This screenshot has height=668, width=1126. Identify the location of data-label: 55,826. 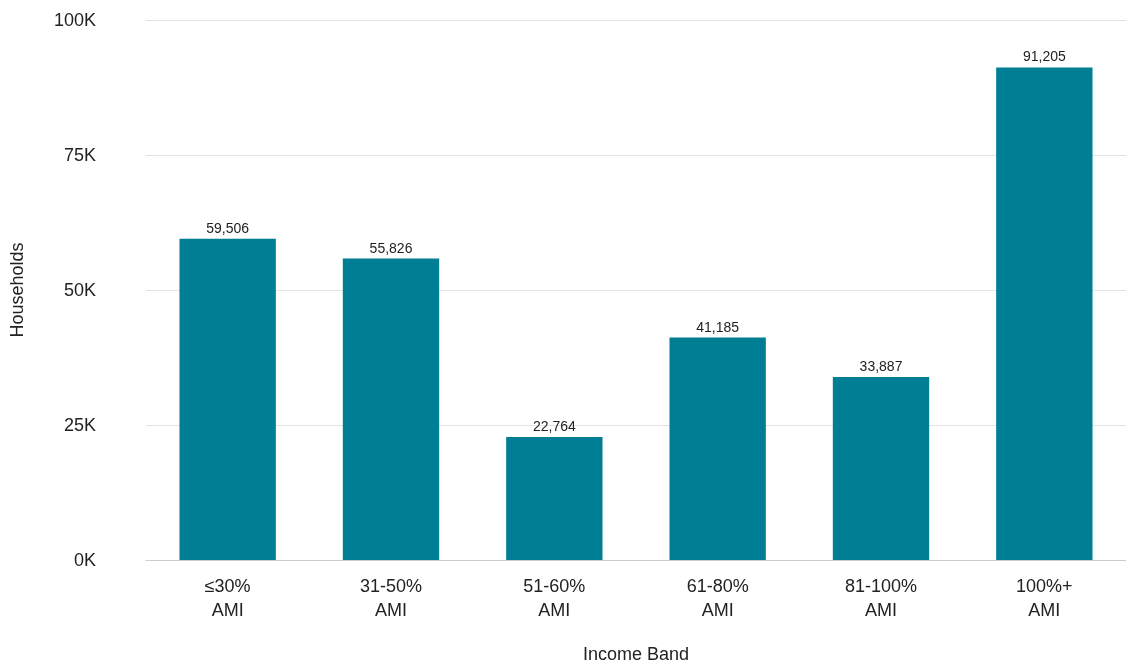
(391, 247).